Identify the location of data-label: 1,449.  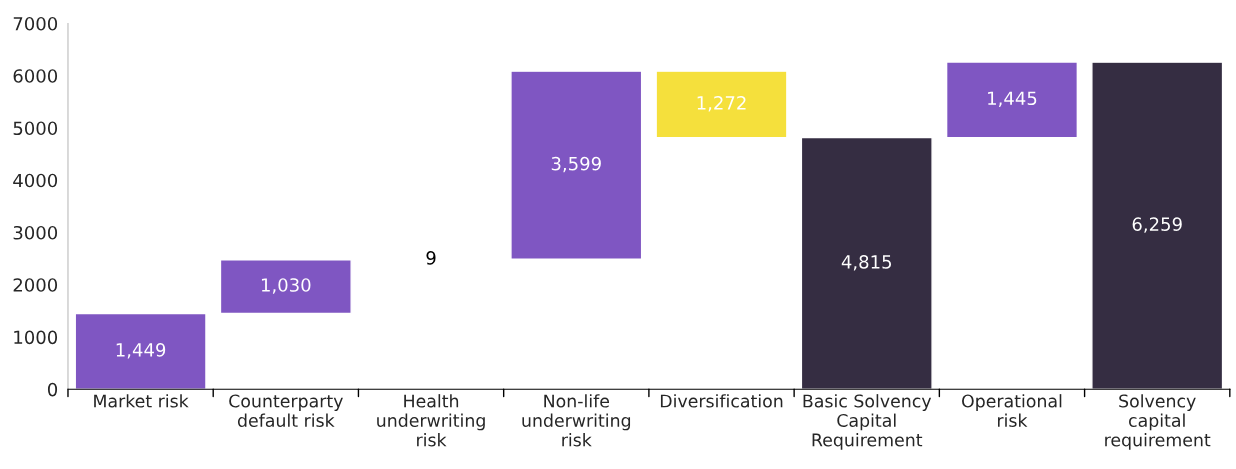
(141, 350).